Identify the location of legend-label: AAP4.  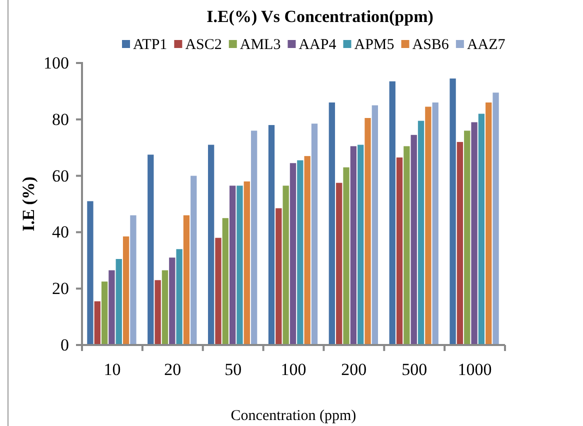
(317, 45).